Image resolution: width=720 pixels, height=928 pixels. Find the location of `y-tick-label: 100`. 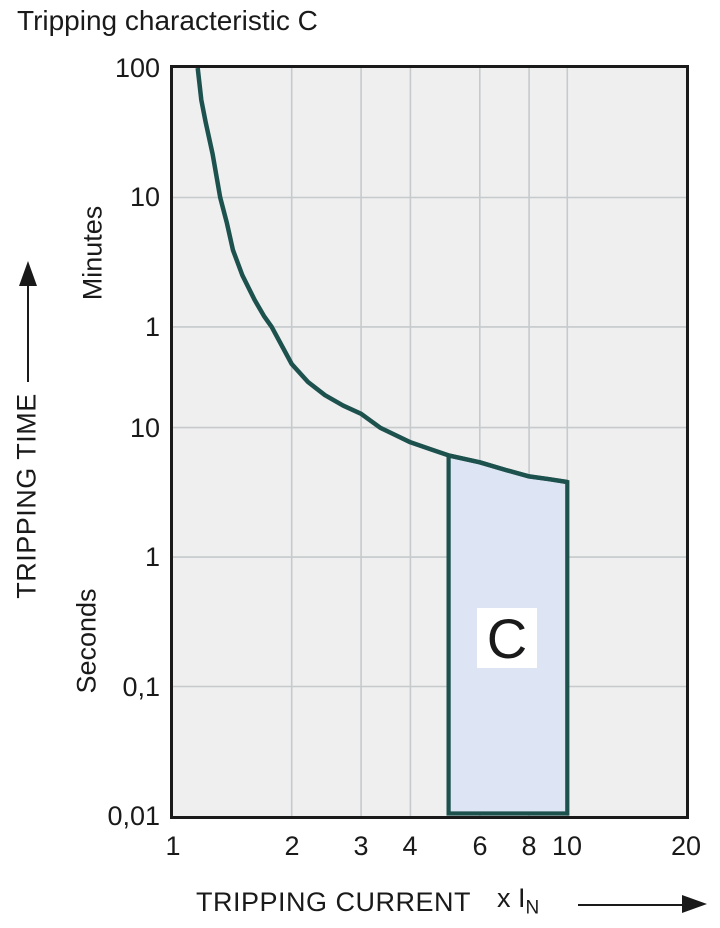

y-tick-label: 100 is located at coordinates (137, 68).